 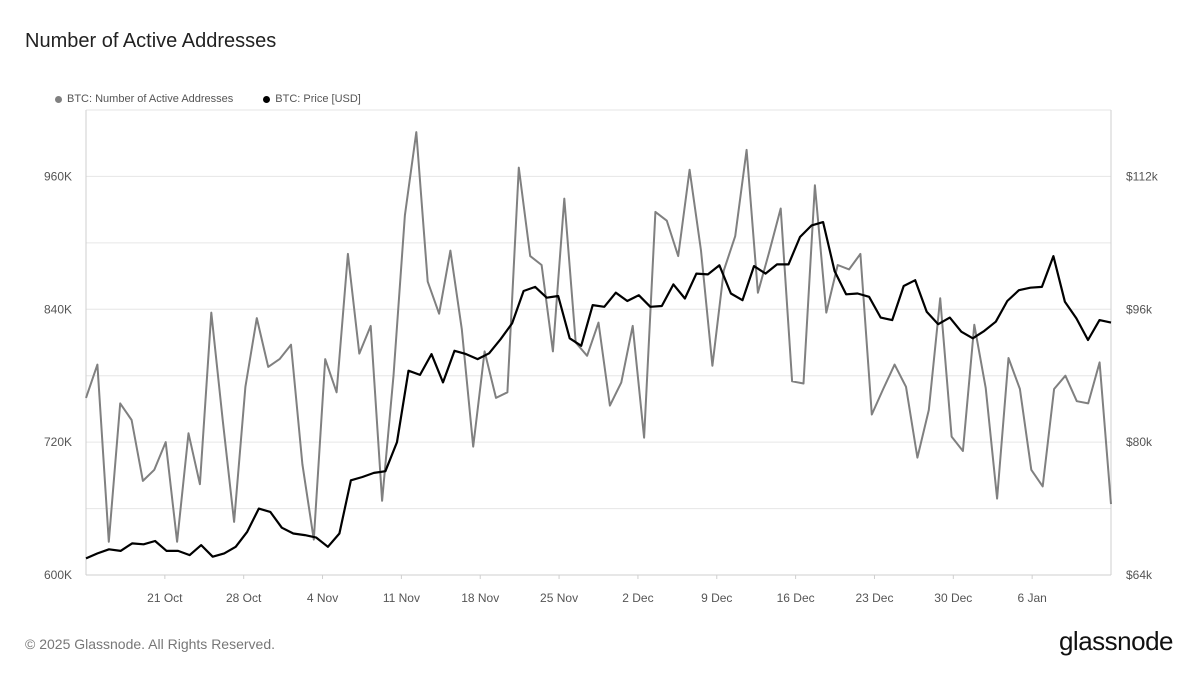 I want to click on x-tick-label: 18 Nov, so click(x=480, y=598).